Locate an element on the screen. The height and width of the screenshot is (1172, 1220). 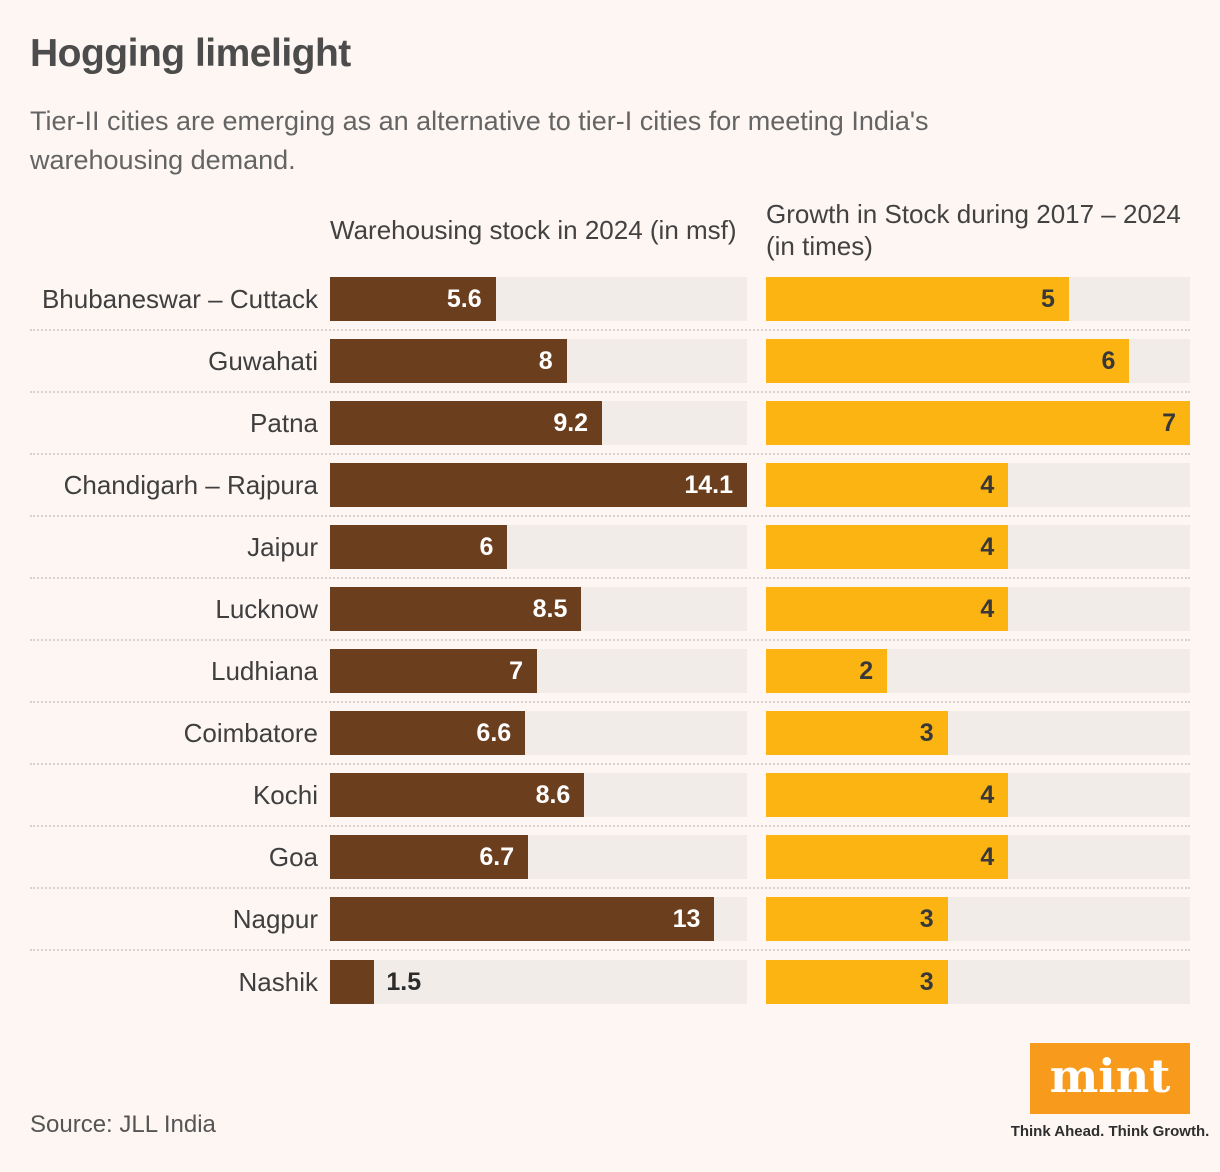
table-row: Nagpur 13 3 is located at coordinates (610, 920).